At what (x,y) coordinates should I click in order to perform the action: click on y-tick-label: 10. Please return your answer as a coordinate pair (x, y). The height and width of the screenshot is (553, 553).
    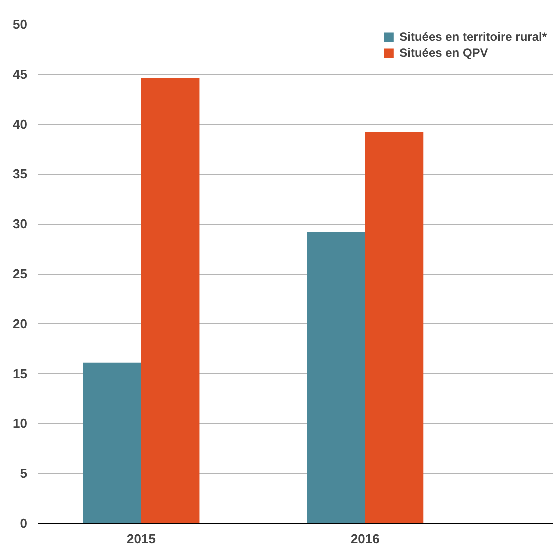
    Looking at the image, I should click on (20, 424).